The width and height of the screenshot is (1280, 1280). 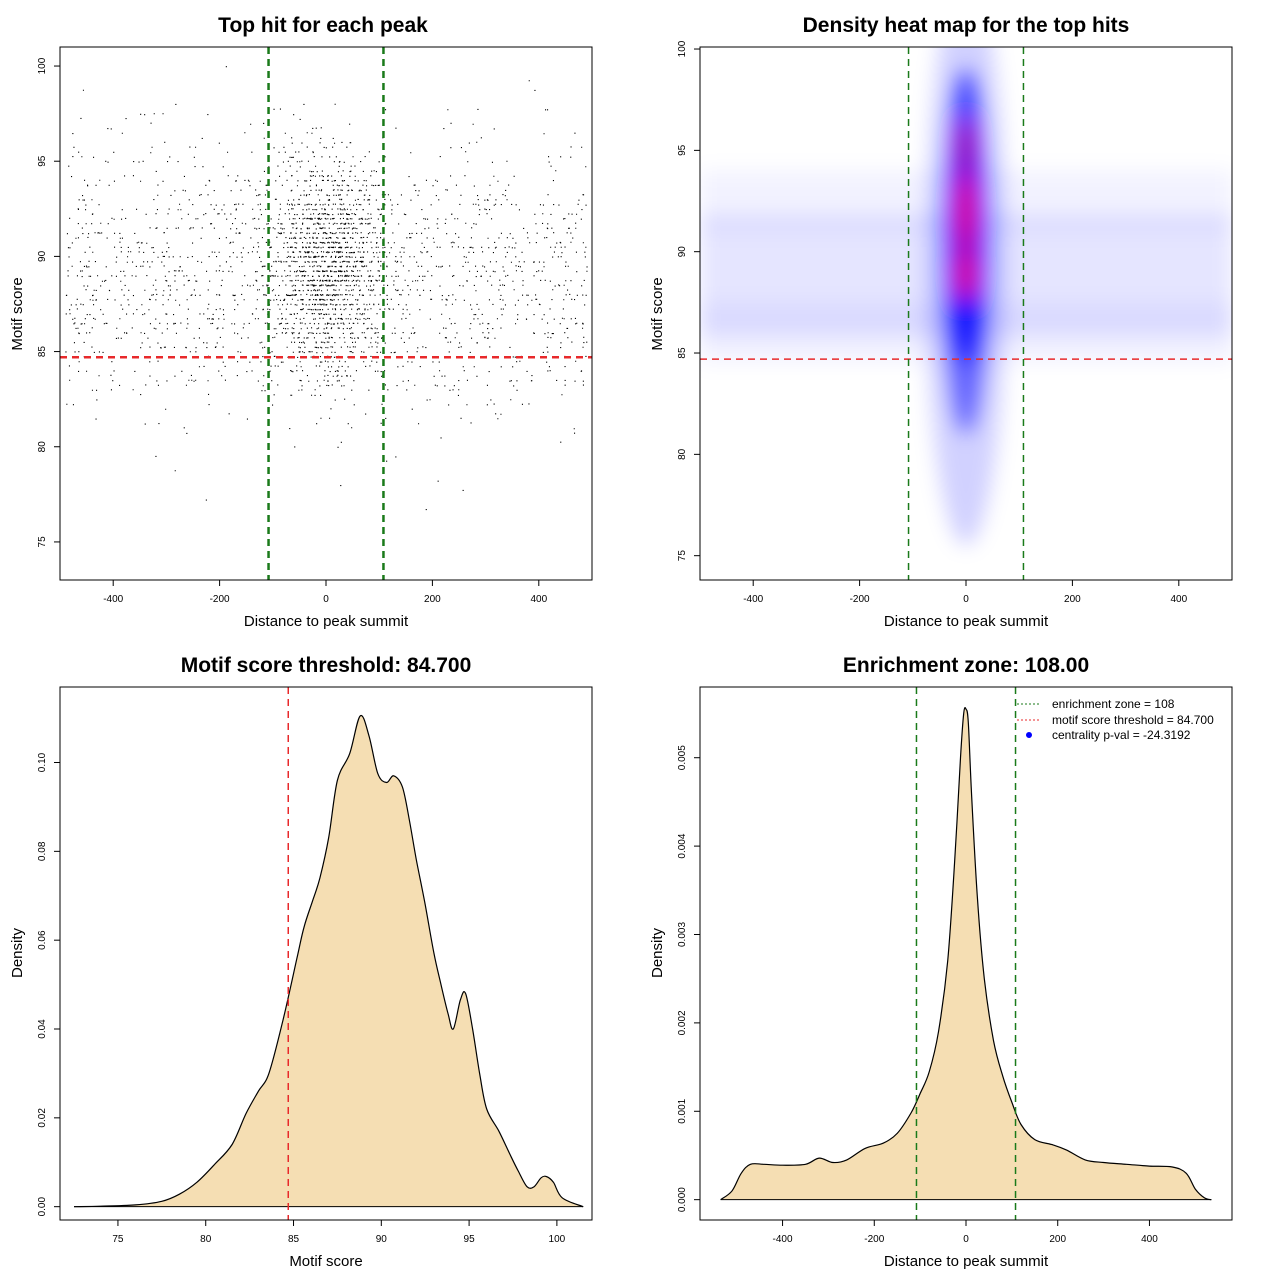 What do you see at coordinates (1121, 735) in the screenshot?
I see `legend-label-centrality: centrality p-val = -24.3192` at bounding box center [1121, 735].